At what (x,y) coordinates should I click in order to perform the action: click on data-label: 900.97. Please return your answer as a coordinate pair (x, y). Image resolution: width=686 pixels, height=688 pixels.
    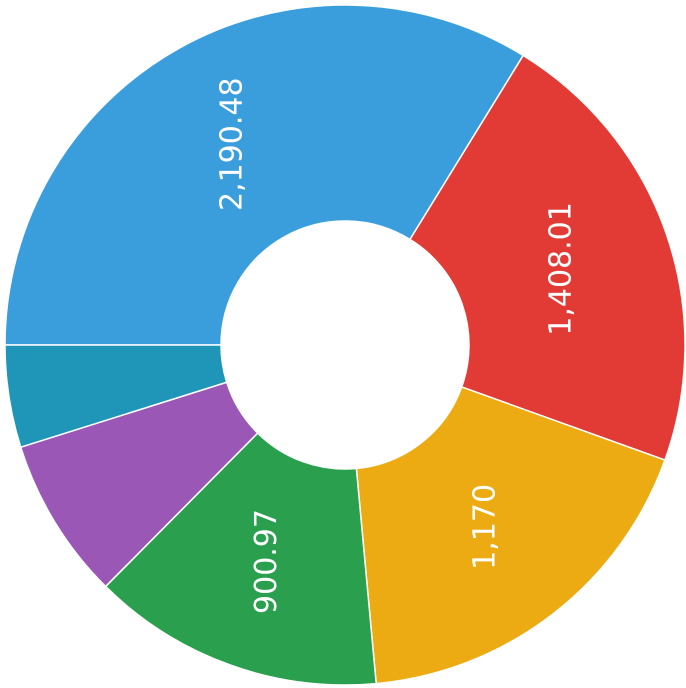
    Looking at the image, I should click on (266, 561).